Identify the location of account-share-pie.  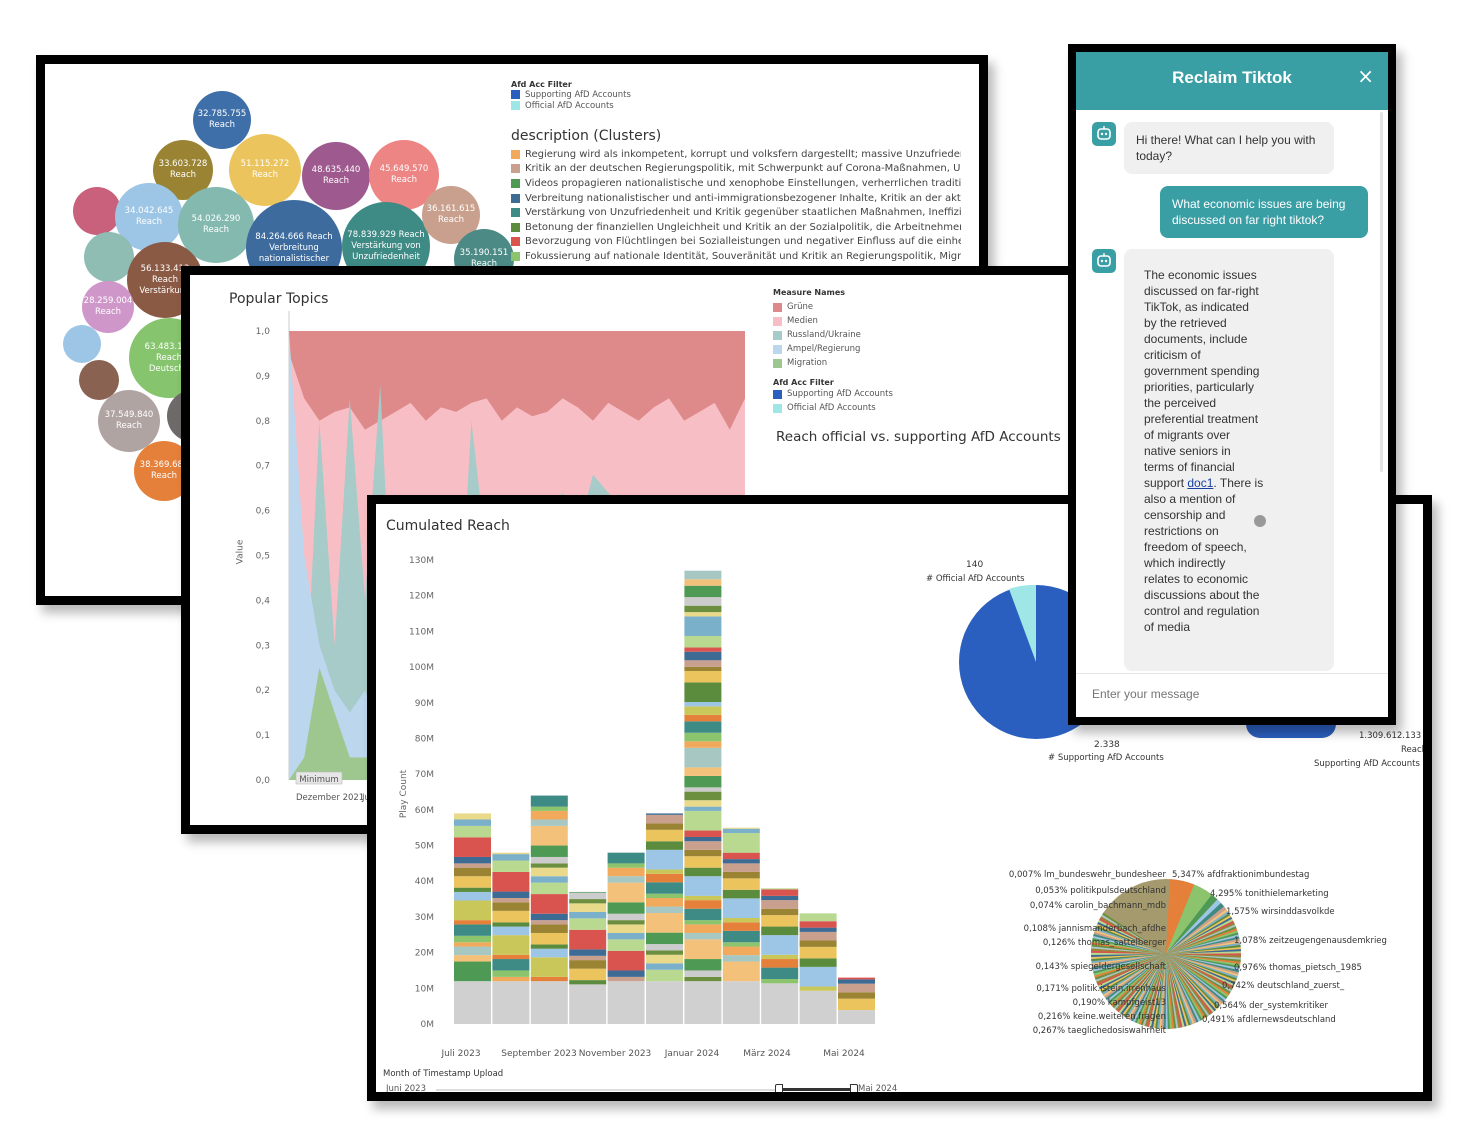
(1166, 954).